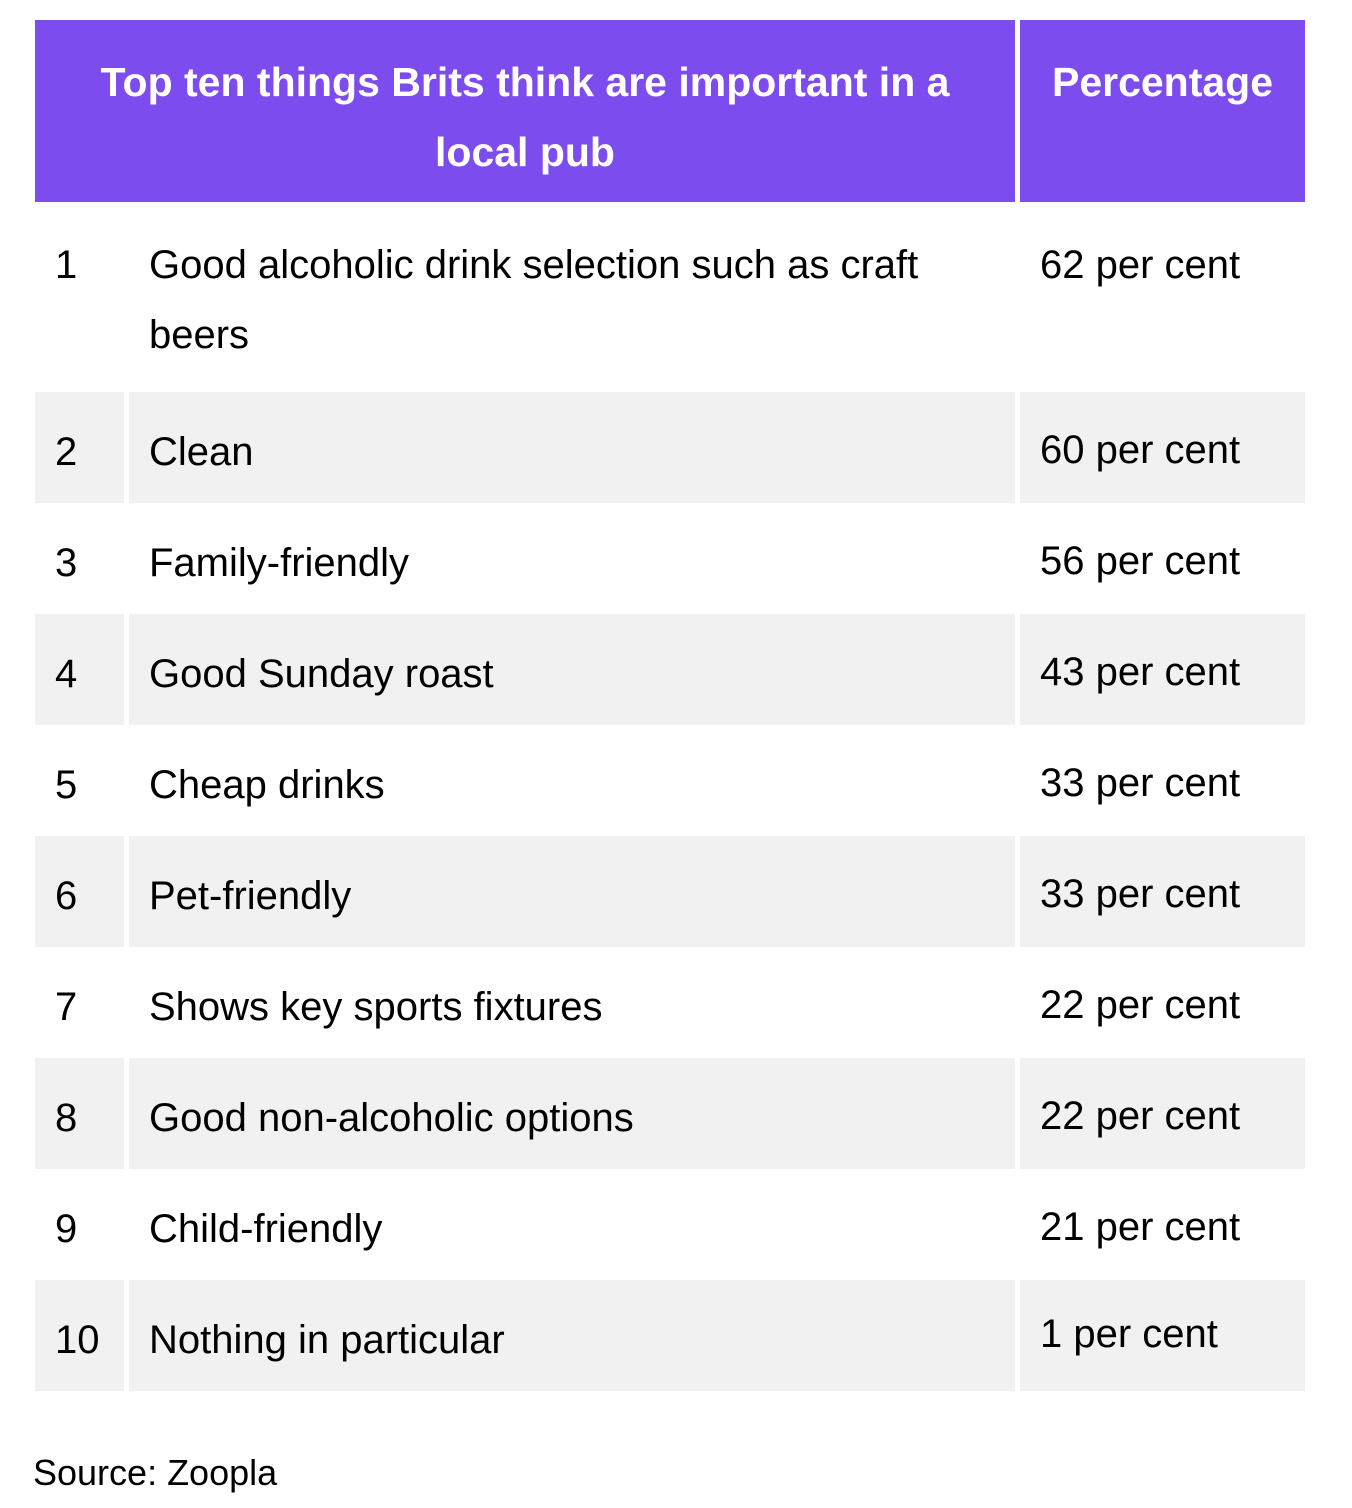 This screenshot has height=1508, width=1352. What do you see at coordinates (572, 1335) in the screenshot?
I see `item-cell: Nothing in particular` at bounding box center [572, 1335].